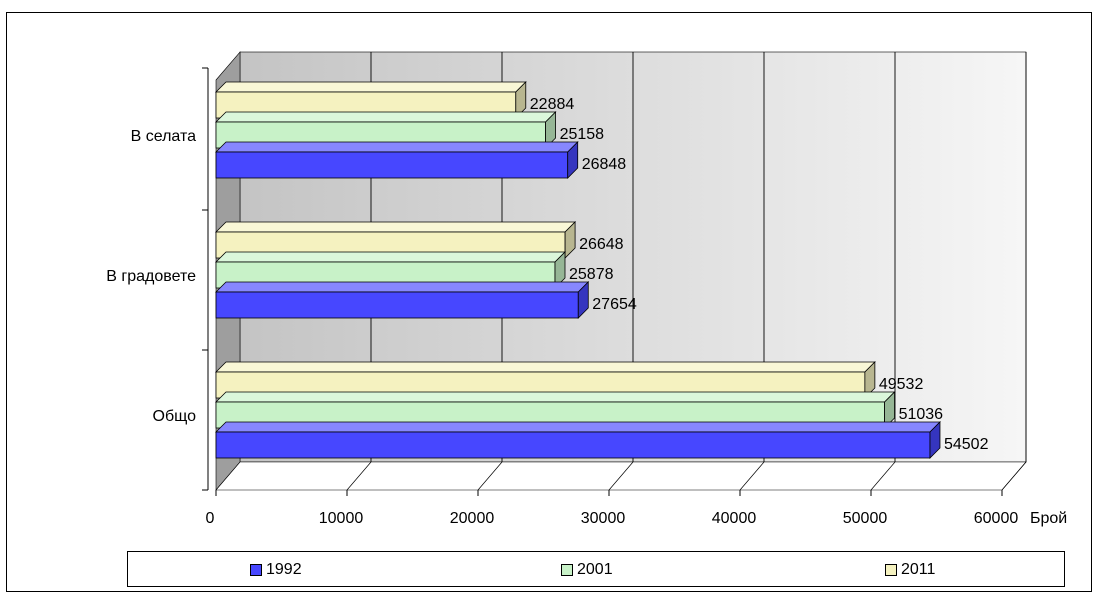 The width and height of the screenshot is (1100, 600). I want to click on data-label: 54502, so click(966, 444).